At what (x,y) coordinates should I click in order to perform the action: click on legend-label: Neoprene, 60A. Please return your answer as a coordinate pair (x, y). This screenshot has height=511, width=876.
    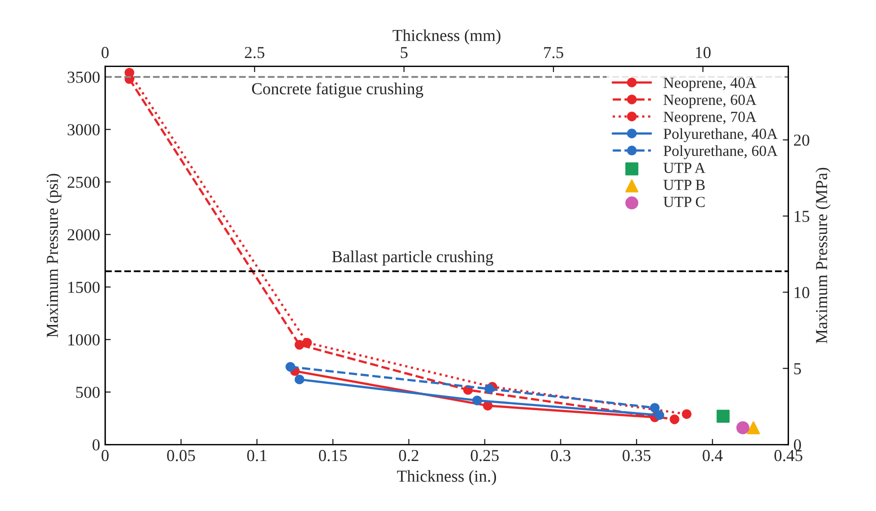
    Looking at the image, I should click on (710, 101).